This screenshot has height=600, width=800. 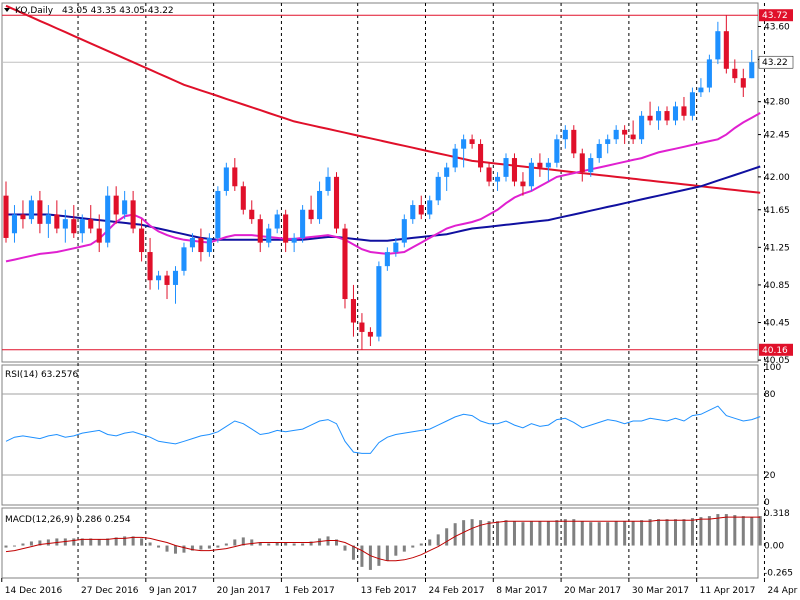 I want to click on rsi-tick-label: 100, so click(x=772, y=368).